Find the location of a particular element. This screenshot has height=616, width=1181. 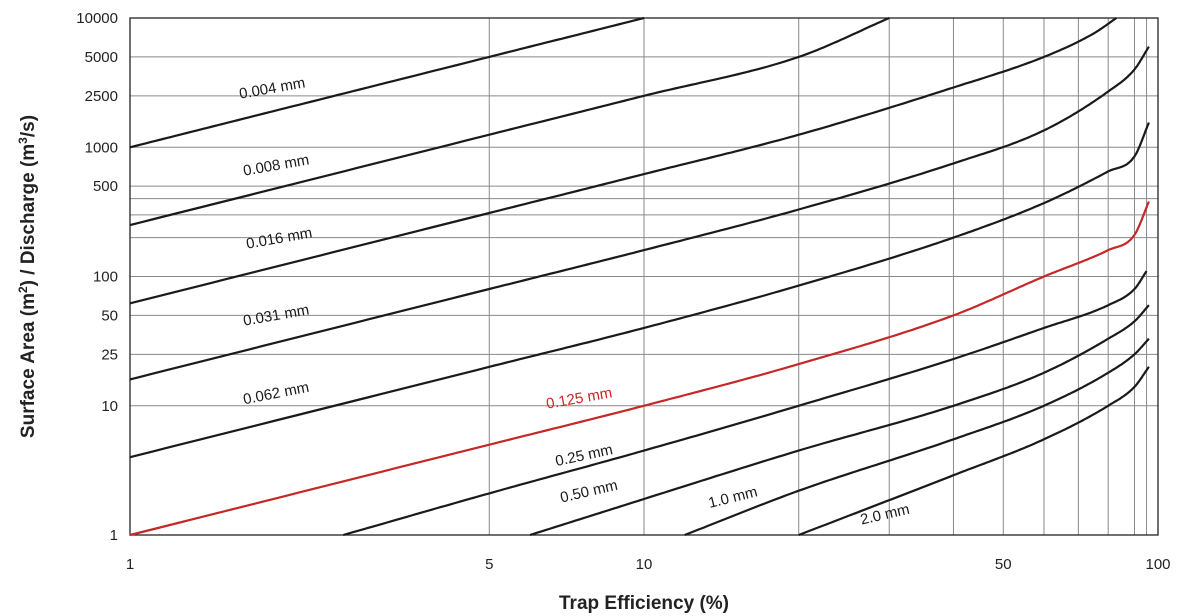

curve-label: 2.0 mm is located at coordinates (885, 515).